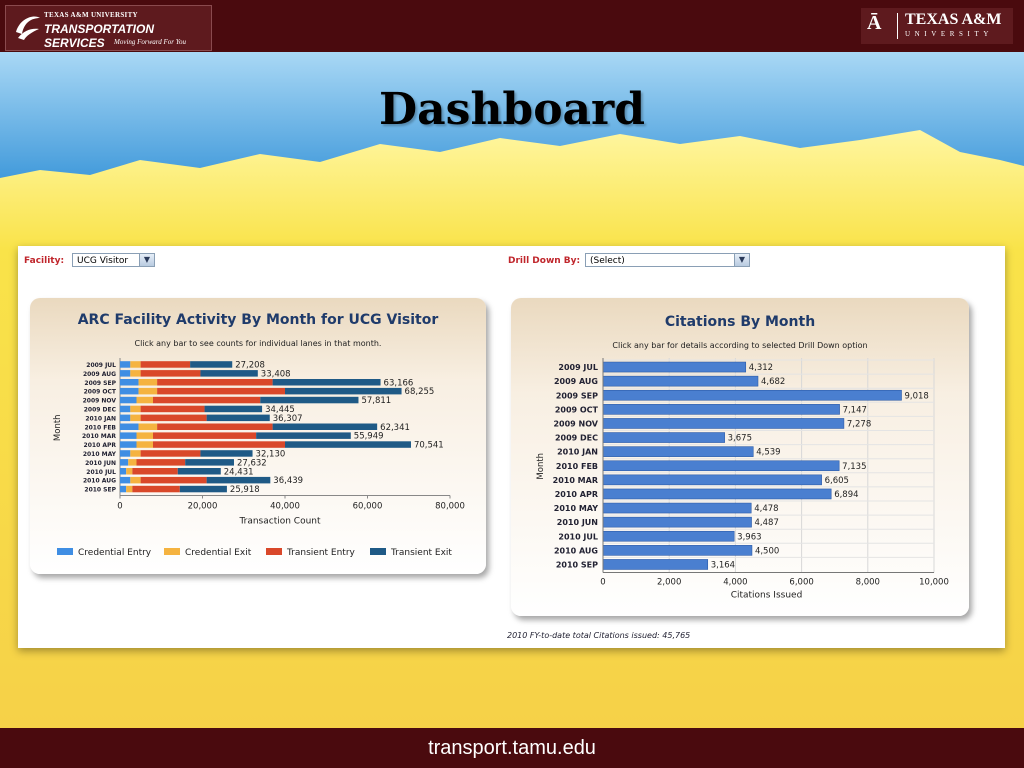 Image resolution: width=1024 pixels, height=768 pixels. Describe the element at coordinates (916, 396) in the screenshot. I see `data-label: 9,018` at that location.